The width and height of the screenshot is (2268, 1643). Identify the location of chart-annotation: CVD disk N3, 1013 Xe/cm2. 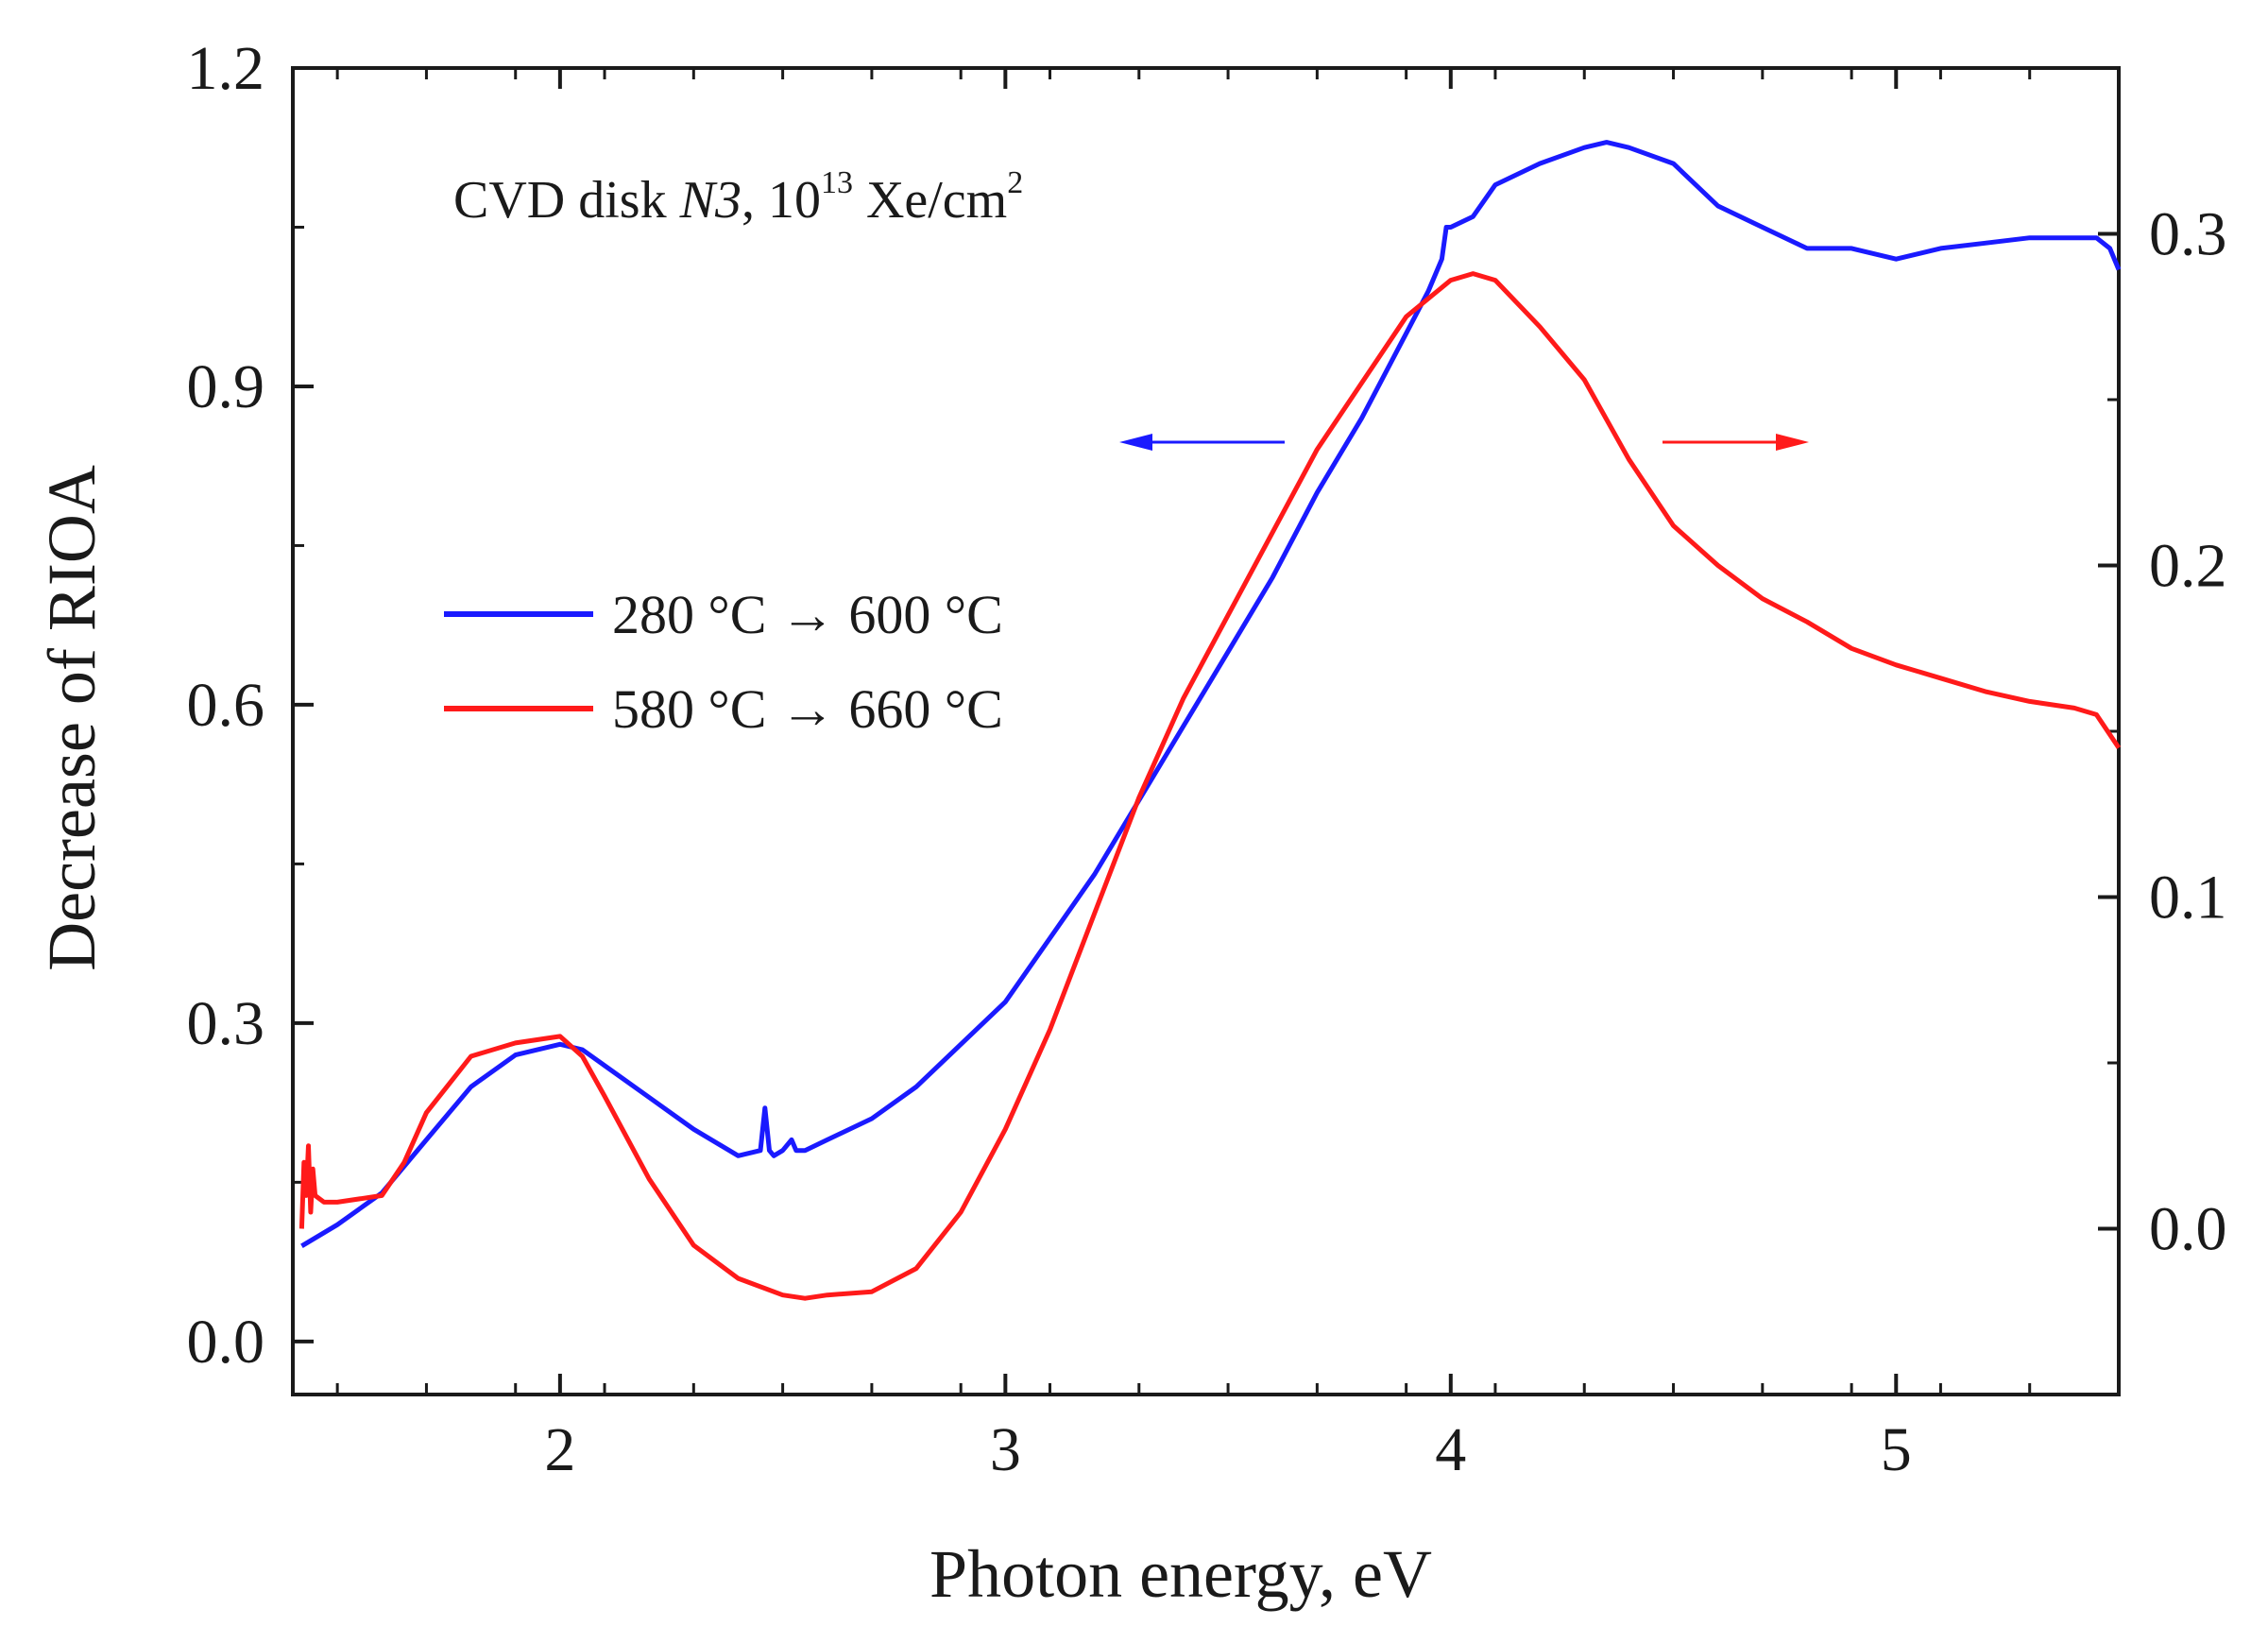
(738, 197).